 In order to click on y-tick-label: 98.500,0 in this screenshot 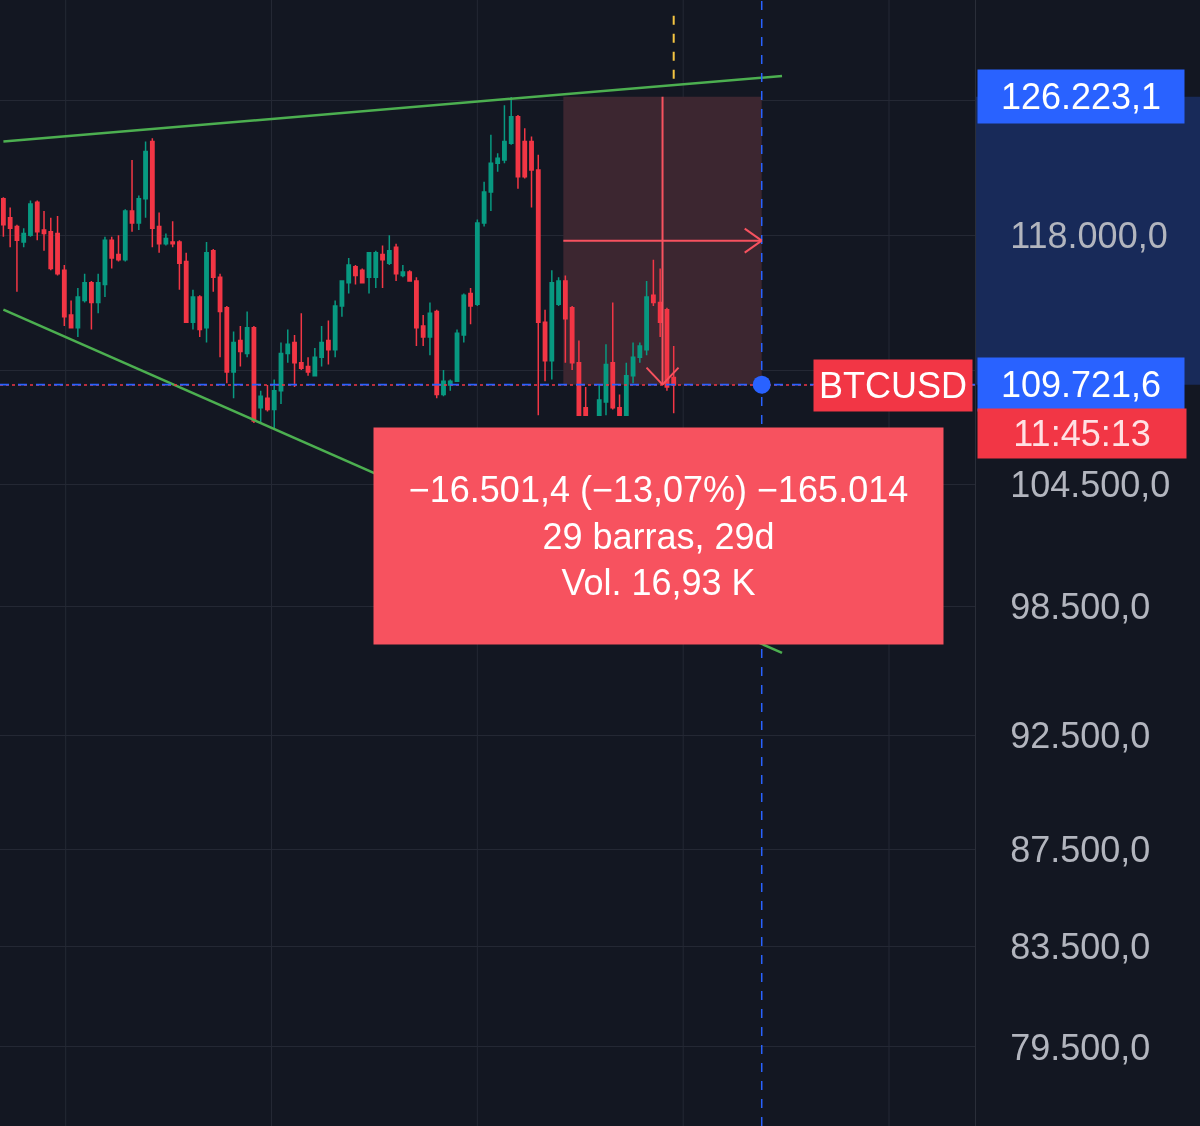, I will do `click(1080, 607)`.